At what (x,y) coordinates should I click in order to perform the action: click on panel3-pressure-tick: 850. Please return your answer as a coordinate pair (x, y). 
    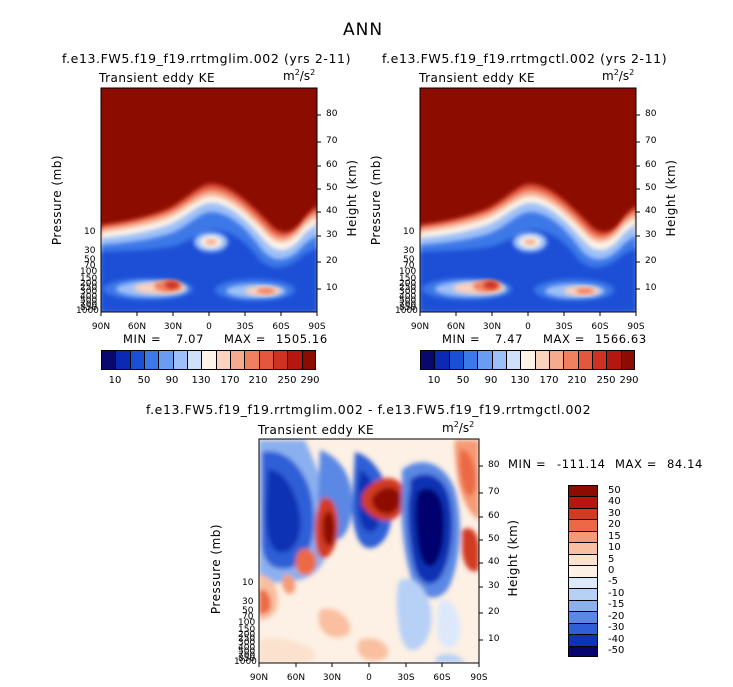
    Looking at the image, I should click on (247, 659).